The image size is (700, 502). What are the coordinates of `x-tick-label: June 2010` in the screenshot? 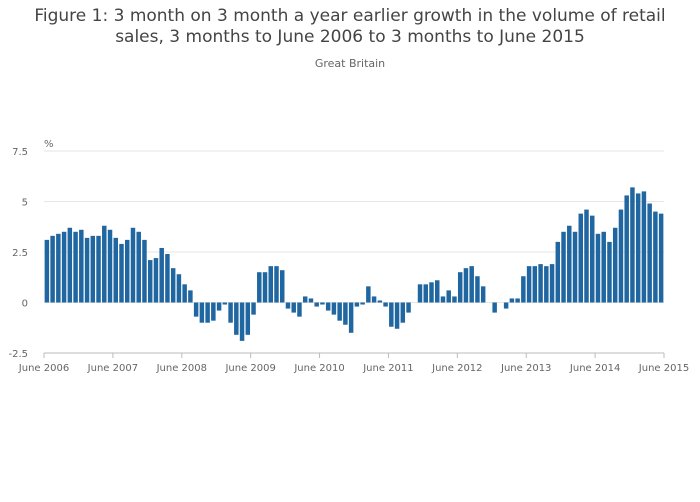 It's located at (318, 368).